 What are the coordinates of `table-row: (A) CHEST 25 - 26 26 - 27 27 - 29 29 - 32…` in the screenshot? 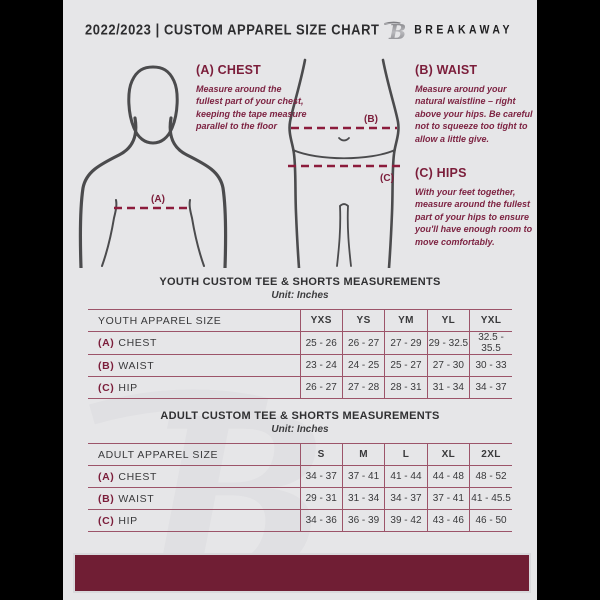 It's located at (300, 343).